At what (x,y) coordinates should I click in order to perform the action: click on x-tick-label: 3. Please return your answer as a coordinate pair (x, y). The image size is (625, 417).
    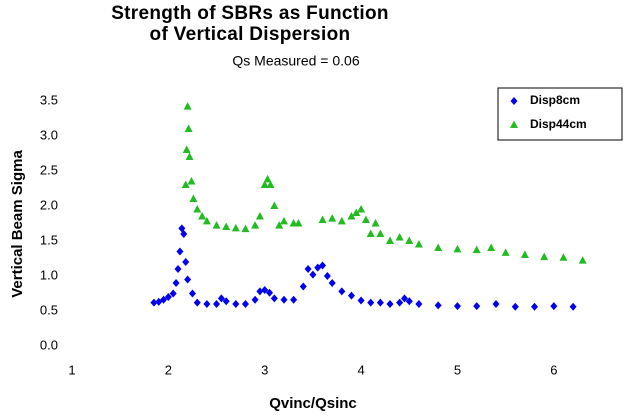
    Looking at the image, I should click on (264, 369).